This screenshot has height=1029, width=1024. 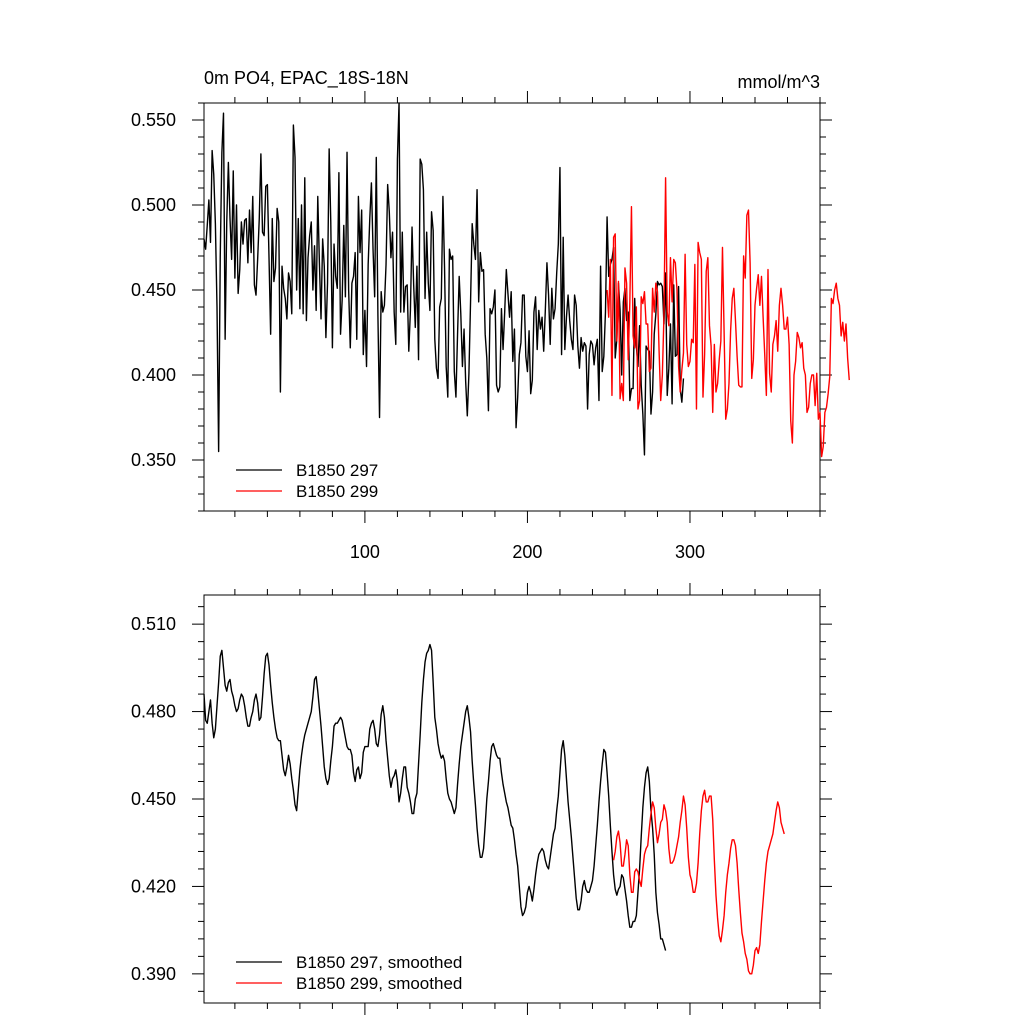 What do you see at coordinates (153, 712) in the screenshot?
I see `y-tick-label: 0.480` at bounding box center [153, 712].